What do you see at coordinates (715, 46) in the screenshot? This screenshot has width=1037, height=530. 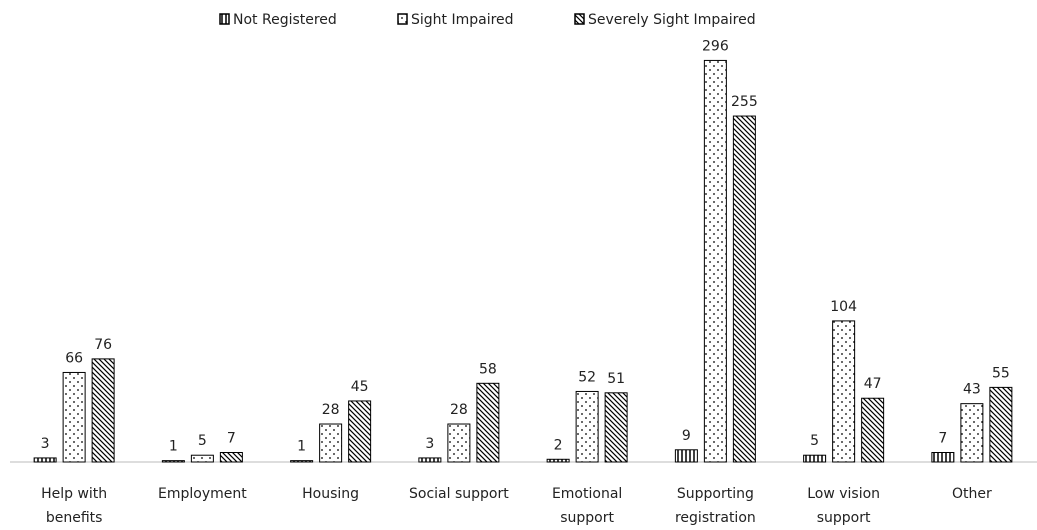 I see `data-label: 296` at bounding box center [715, 46].